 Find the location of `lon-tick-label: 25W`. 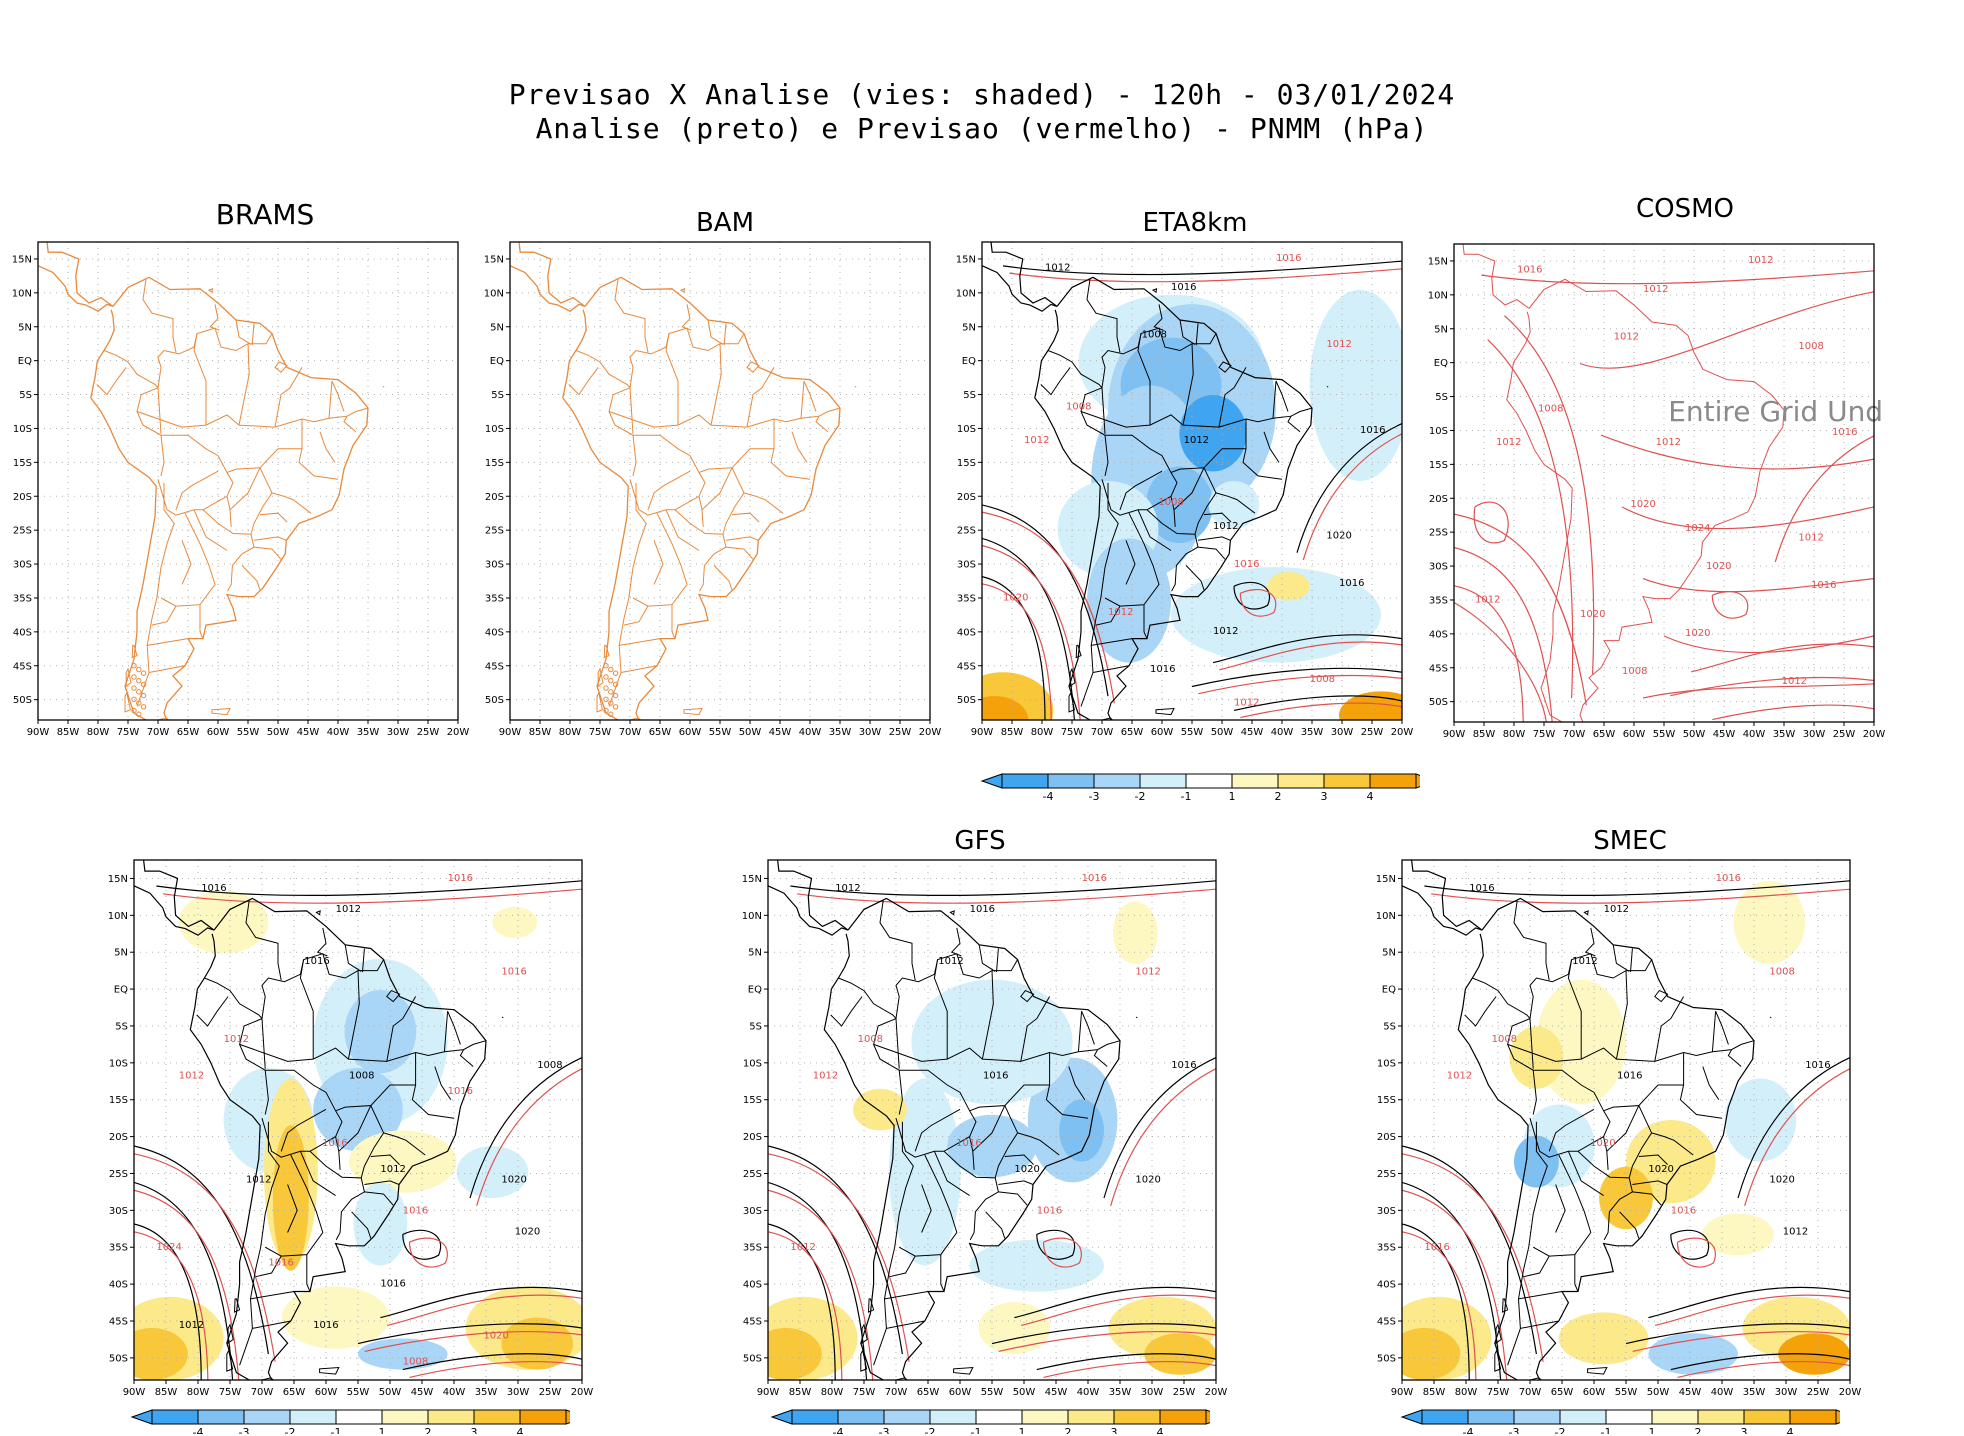

lon-tick-label: 25W is located at coordinates (1372, 732).